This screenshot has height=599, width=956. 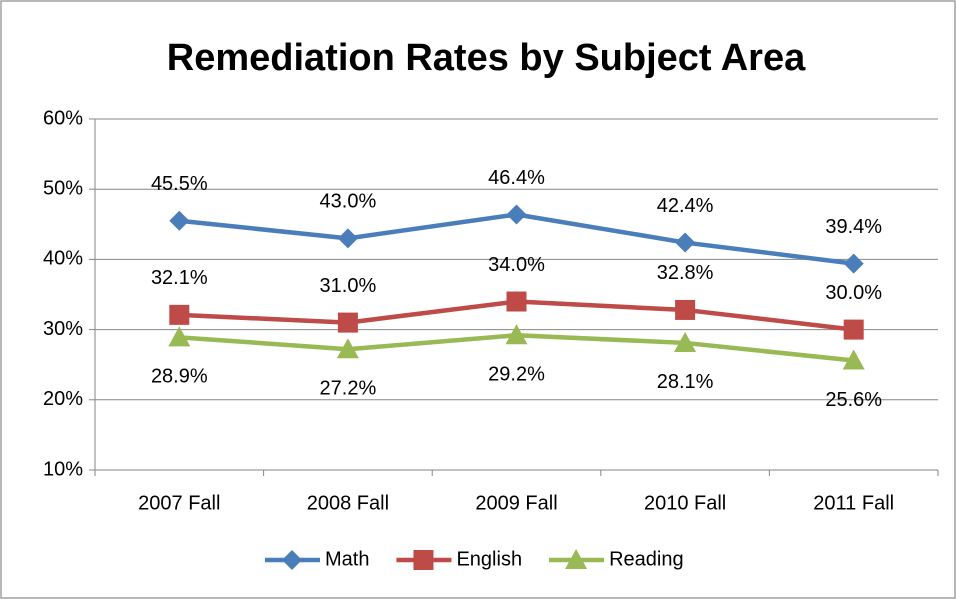 I want to click on y-tick-label: 10%, so click(x=63, y=469).